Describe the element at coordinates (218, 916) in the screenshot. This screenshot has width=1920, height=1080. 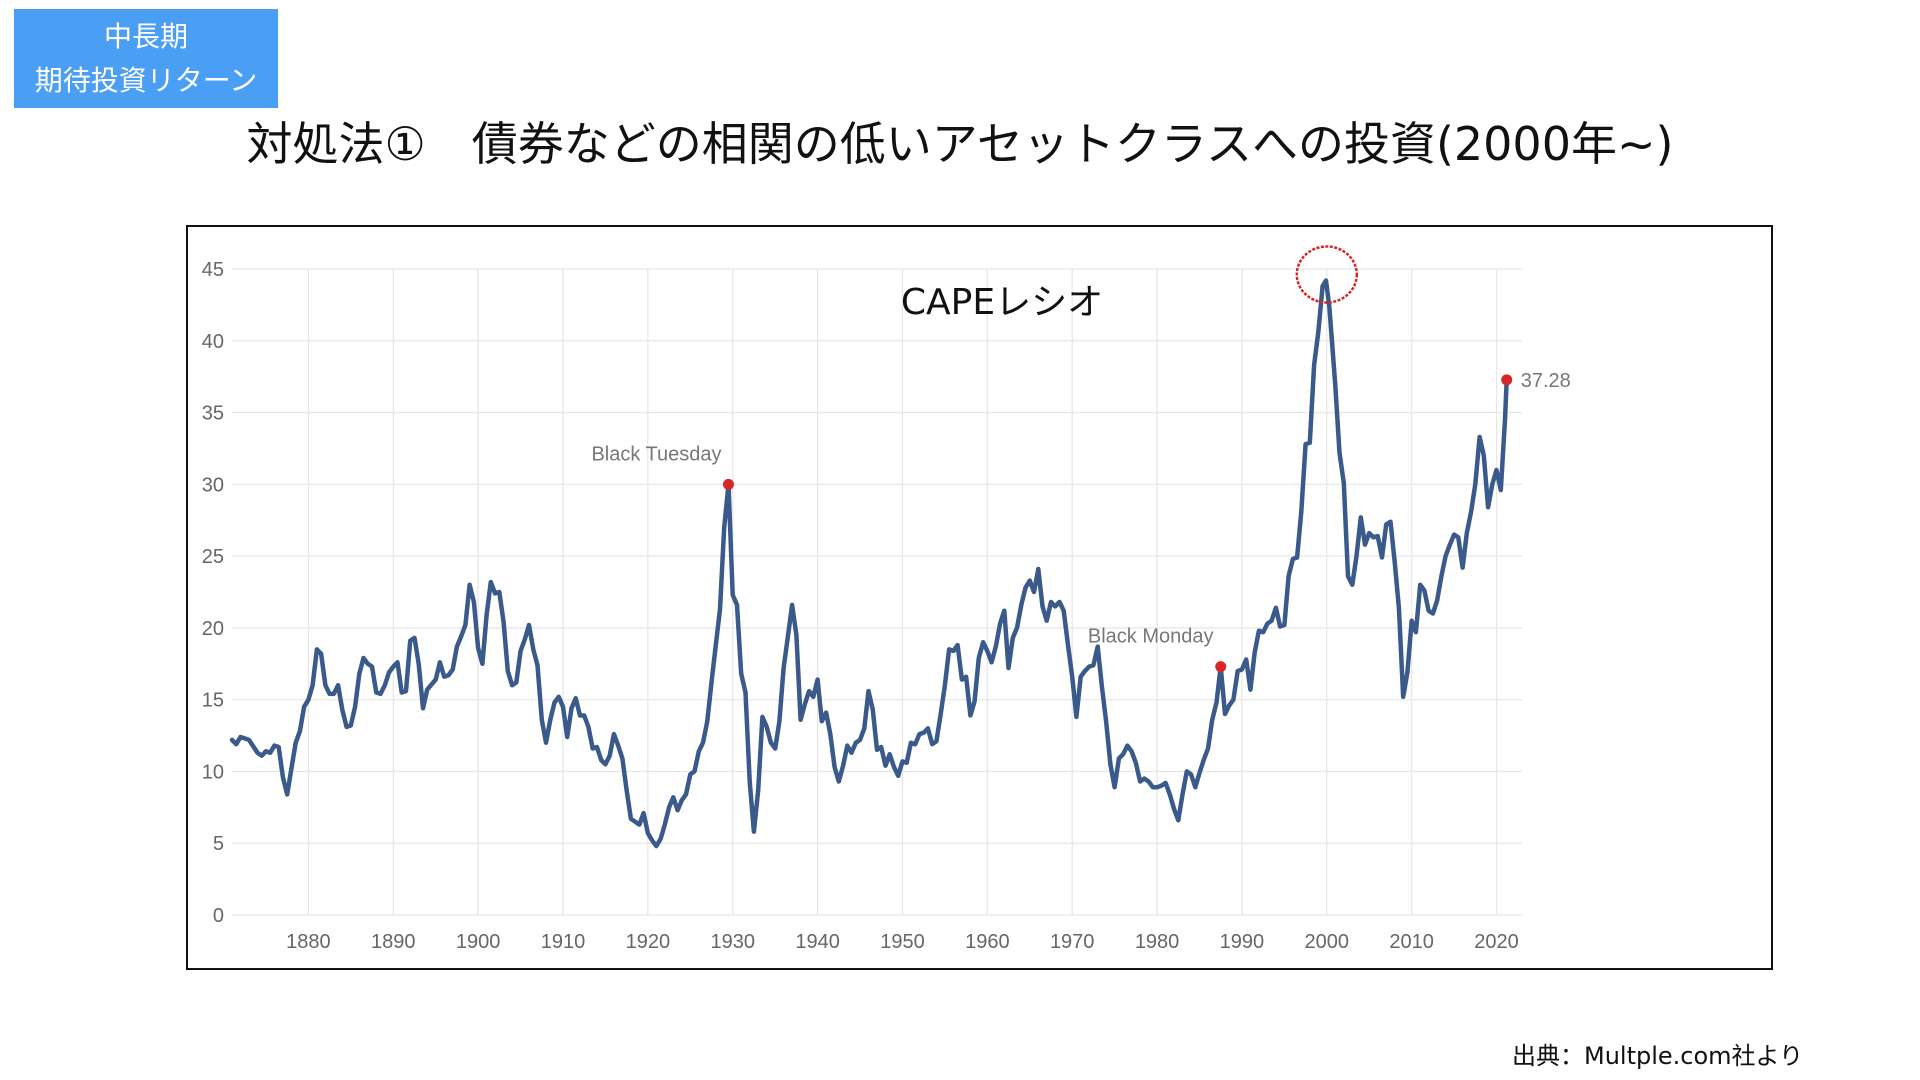
I see `y-tick-label: 0` at that location.